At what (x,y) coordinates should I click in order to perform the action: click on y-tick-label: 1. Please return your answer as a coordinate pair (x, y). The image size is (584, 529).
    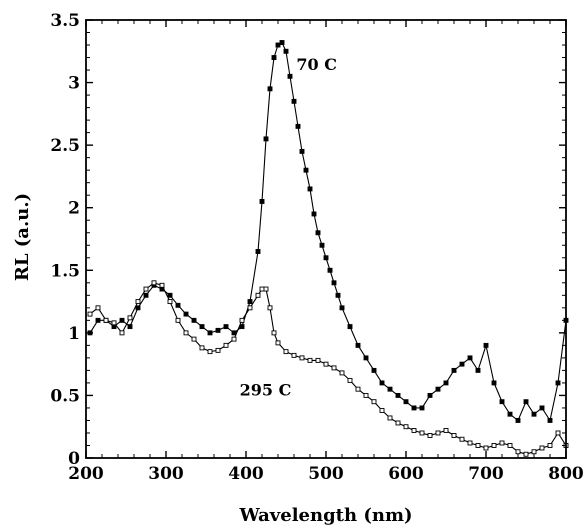
    Looking at the image, I should click on (74, 334).